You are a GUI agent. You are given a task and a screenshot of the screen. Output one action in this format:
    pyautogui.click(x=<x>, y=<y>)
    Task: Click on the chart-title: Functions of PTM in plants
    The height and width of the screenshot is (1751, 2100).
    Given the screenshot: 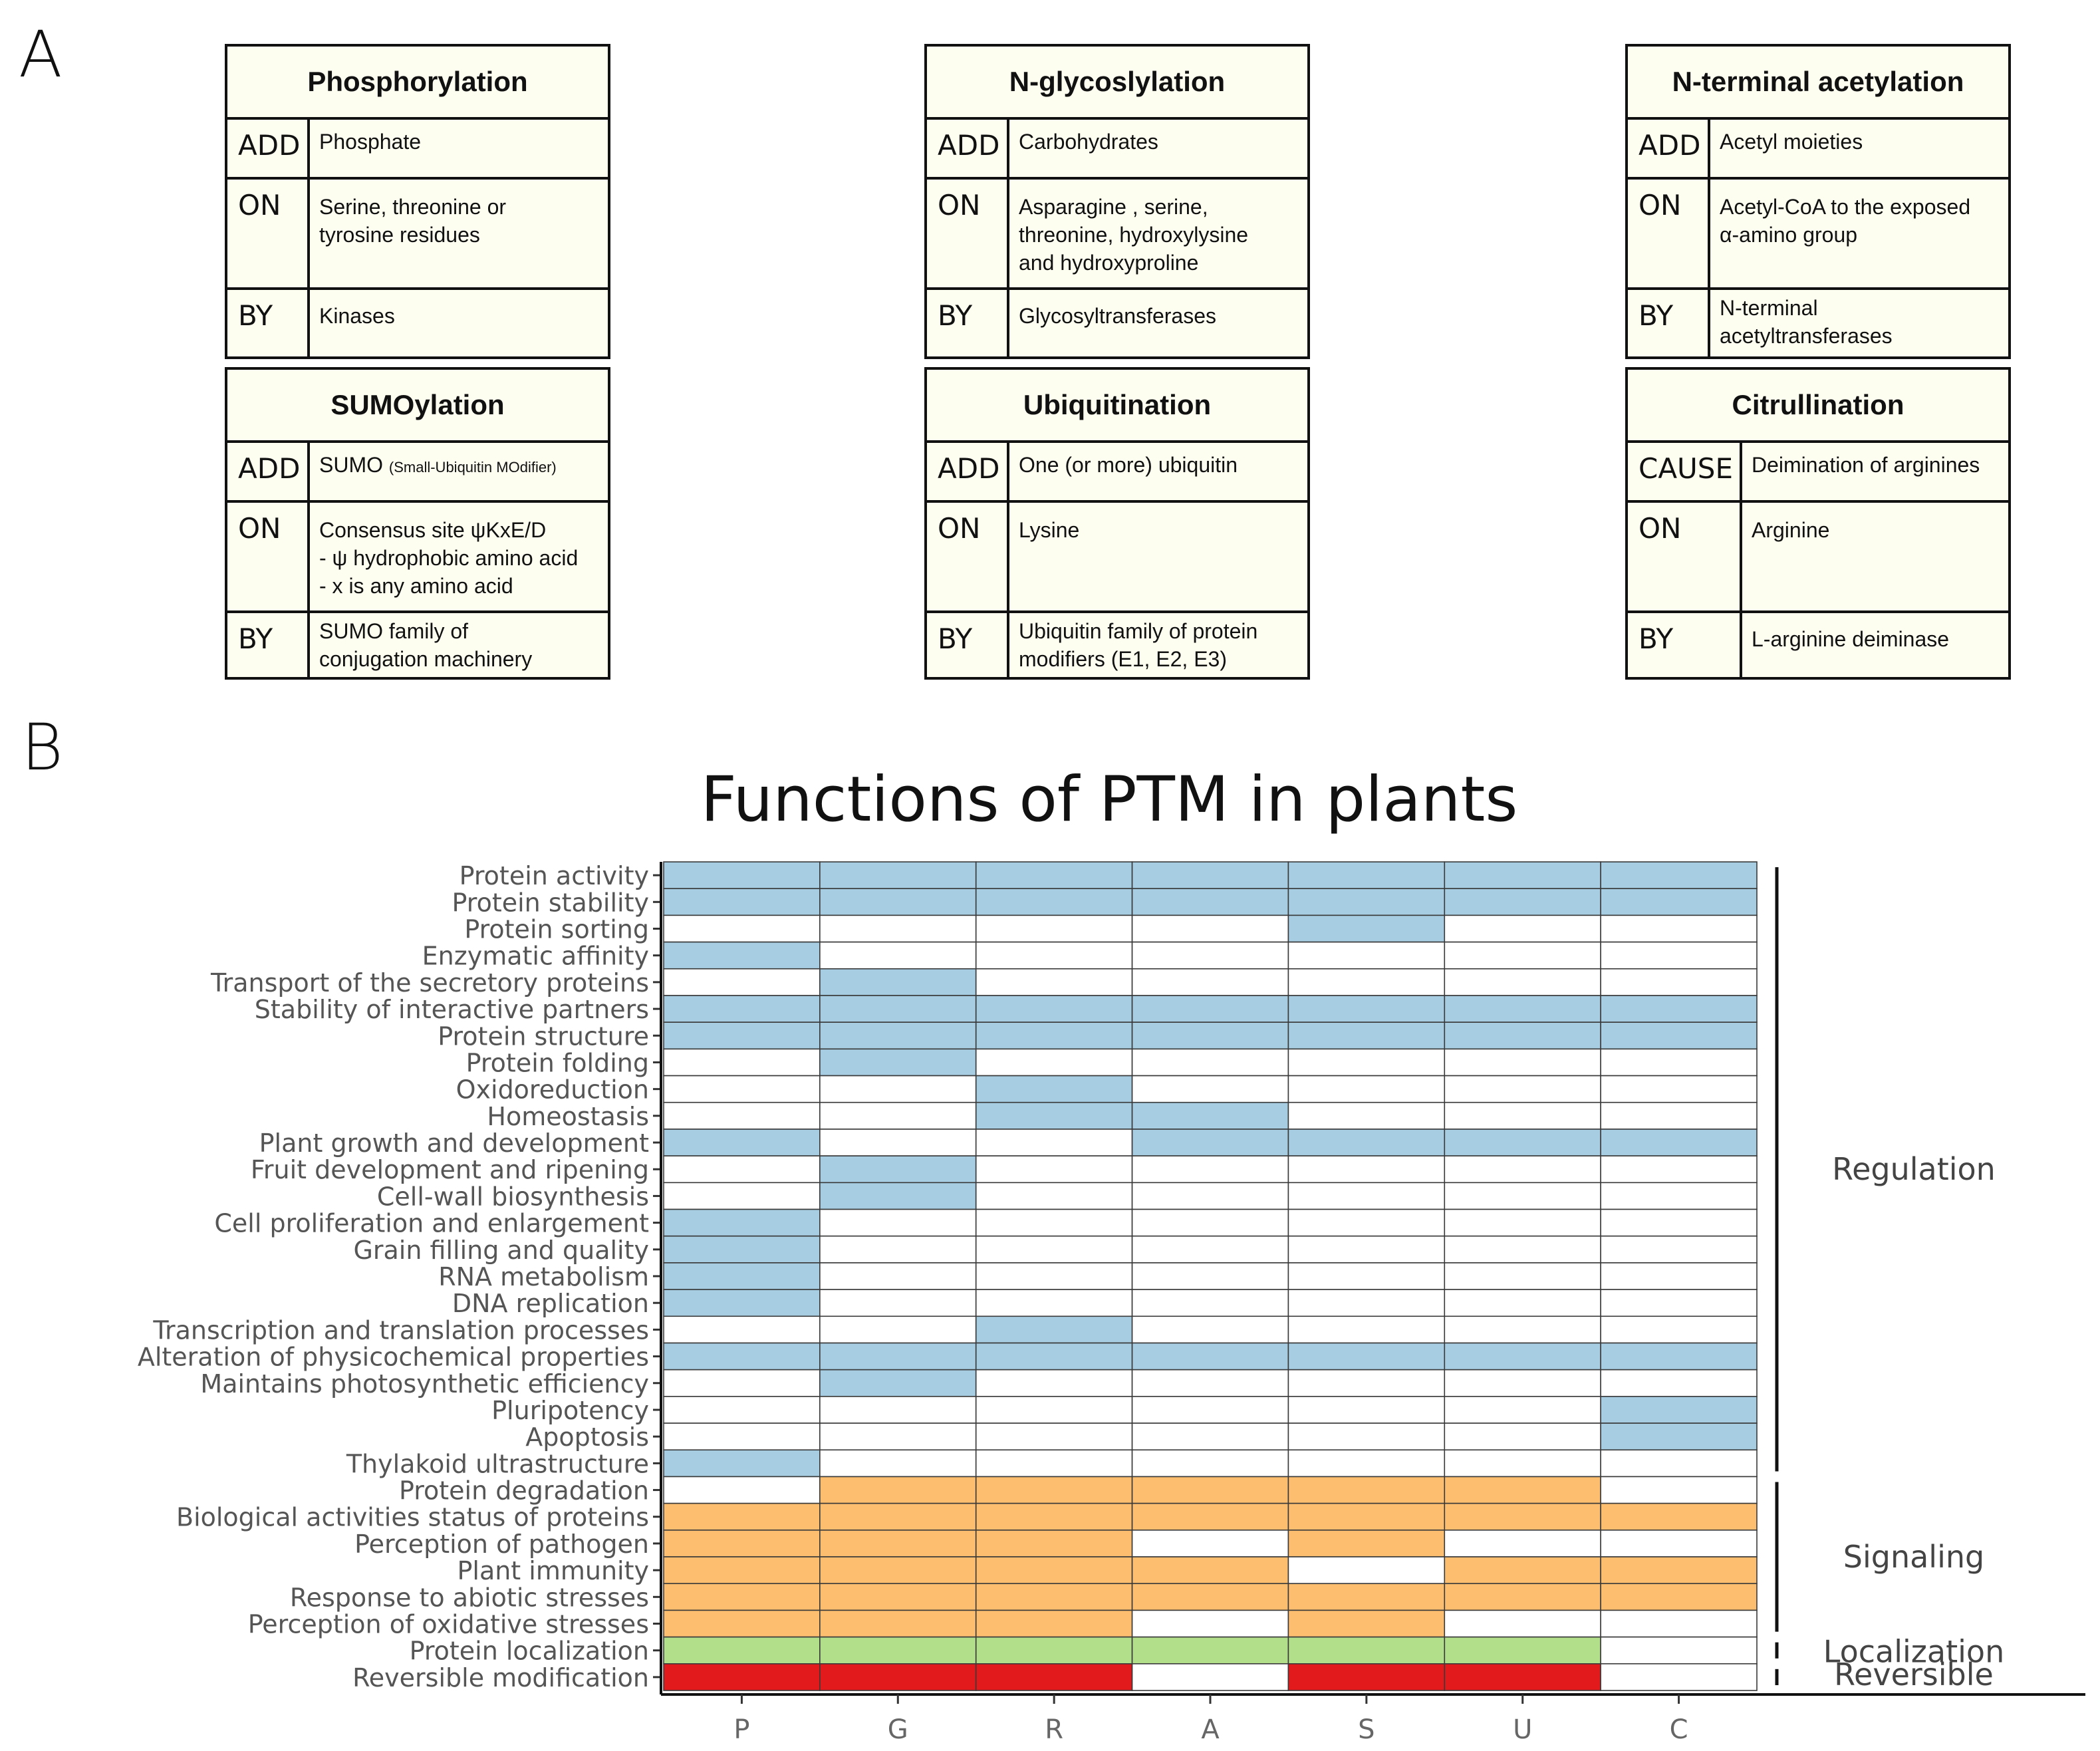 What is the action you would take?
    pyautogui.click(x=1109, y=799)
    